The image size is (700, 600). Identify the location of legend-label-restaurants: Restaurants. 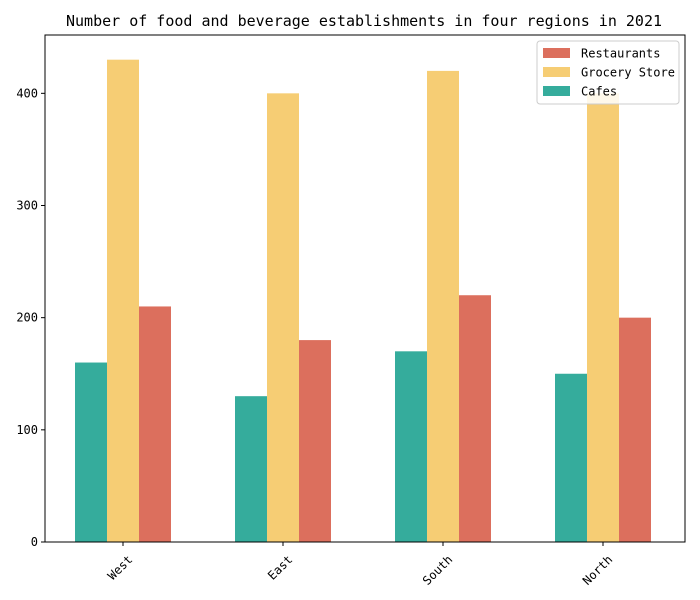
(620, 54).